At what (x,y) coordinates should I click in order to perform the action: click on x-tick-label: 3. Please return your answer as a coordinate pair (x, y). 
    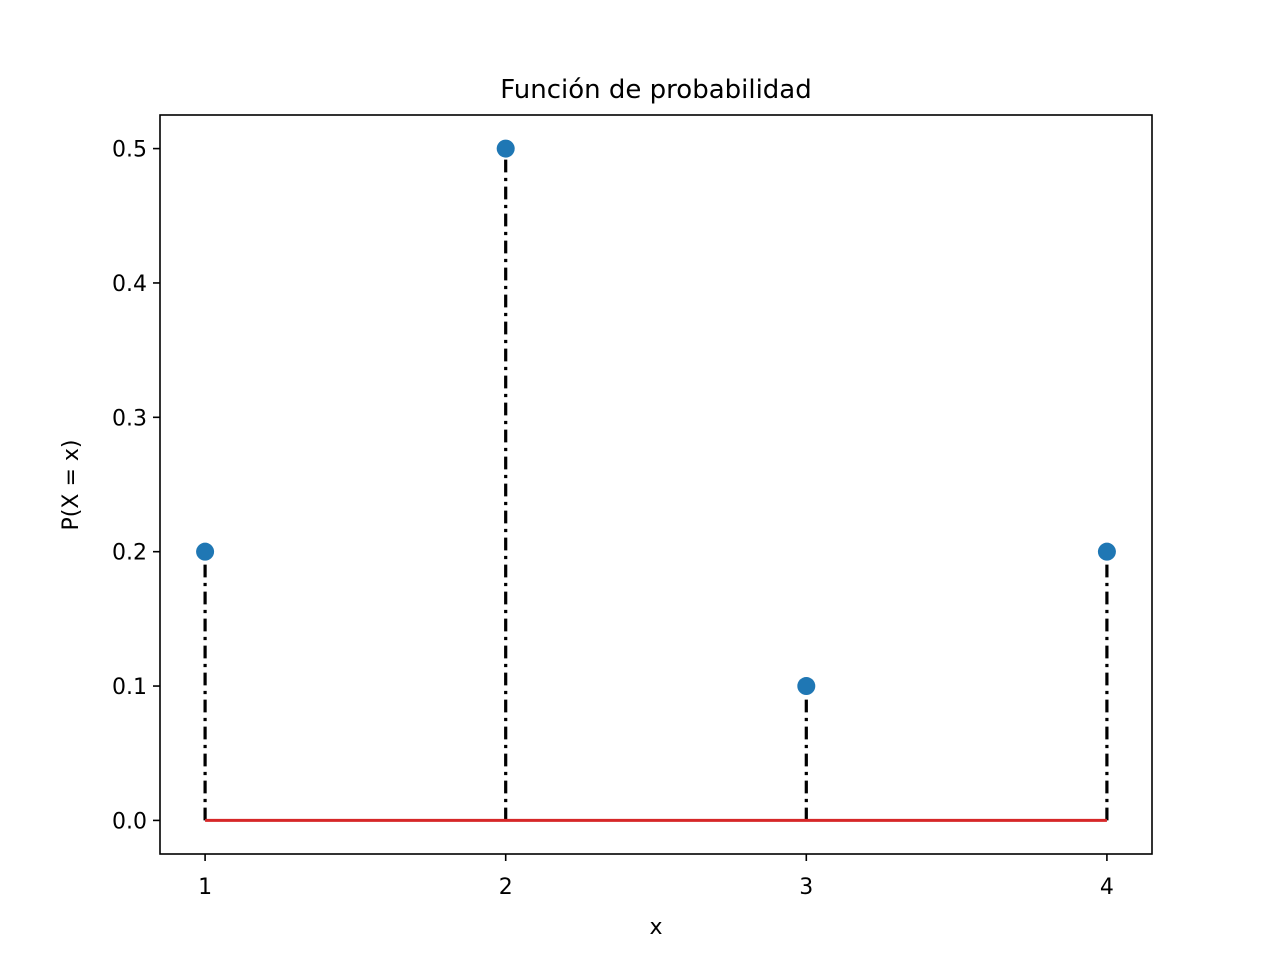
    Looking at the image, I should click on (806, 887).